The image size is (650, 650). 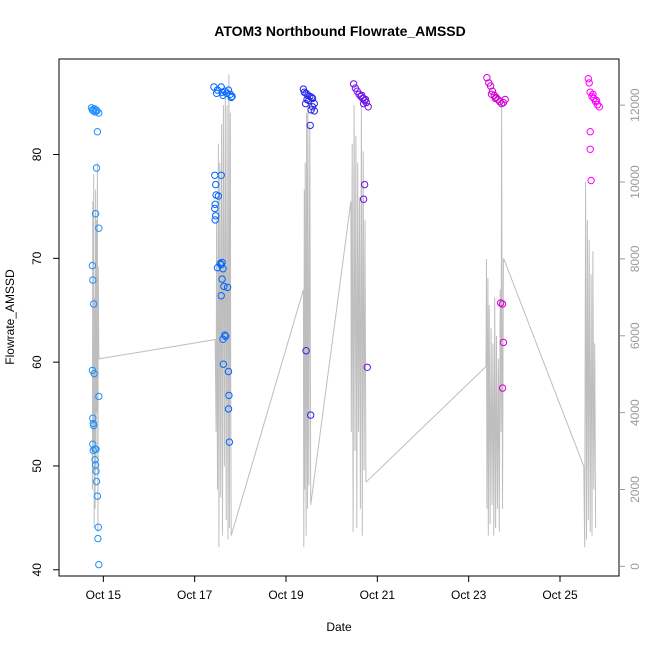 What do you see at coordinates (195, 595) in the screenshot?
I see `x-tick-label: Oct 17` at bounding box center [195, 595].